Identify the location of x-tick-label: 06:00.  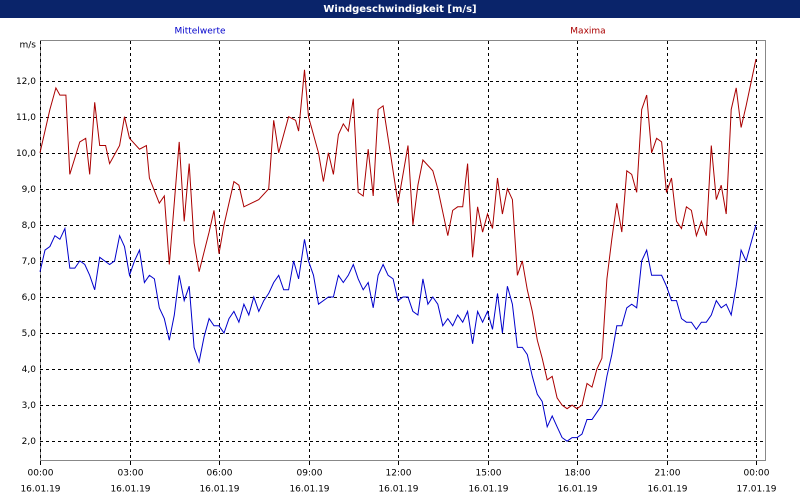
(220, 474).